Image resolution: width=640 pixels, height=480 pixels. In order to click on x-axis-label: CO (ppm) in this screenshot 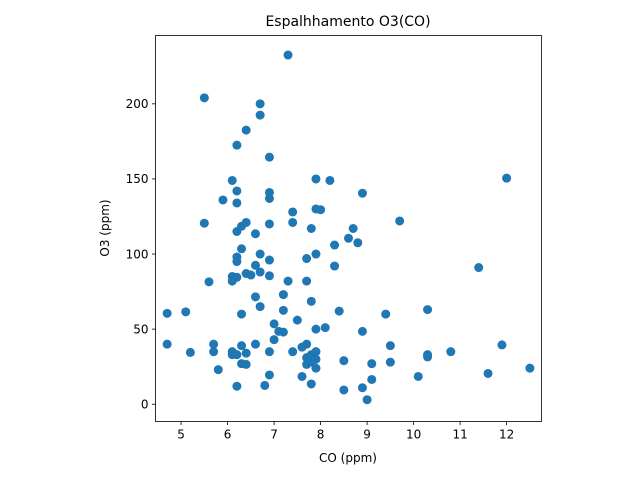, I will do `click(348, 458)`.